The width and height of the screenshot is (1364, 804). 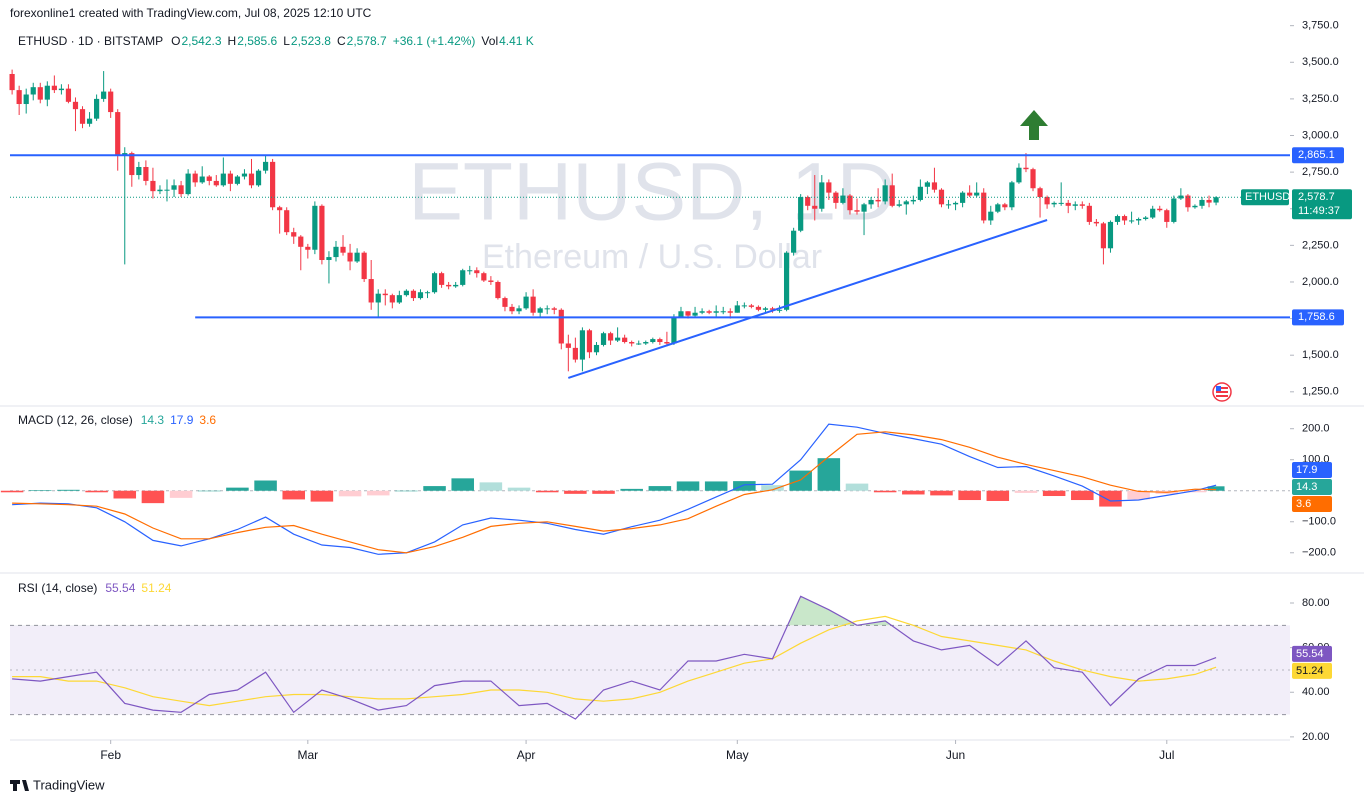 I want to click on y-tick-label: 3,000.0, so click(x=1320, y=135).